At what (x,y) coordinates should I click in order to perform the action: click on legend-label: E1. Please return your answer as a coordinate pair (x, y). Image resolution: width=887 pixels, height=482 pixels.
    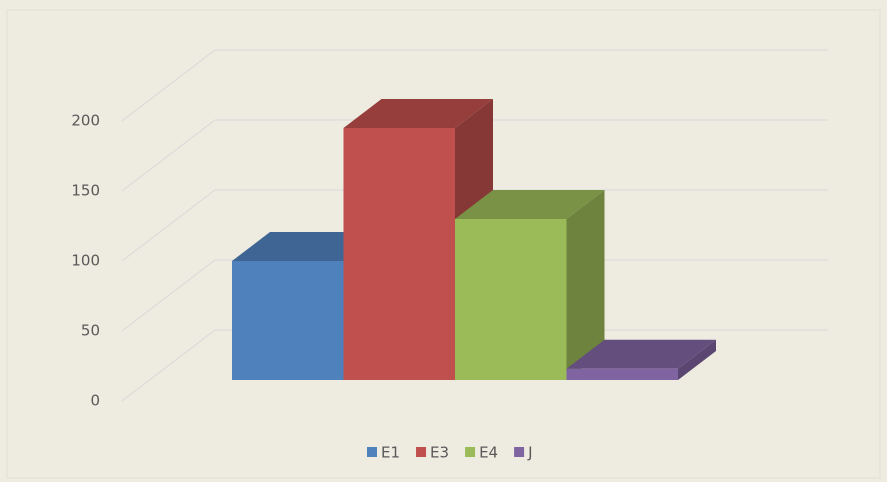
    Looking at the image, I should click on (390, 453).